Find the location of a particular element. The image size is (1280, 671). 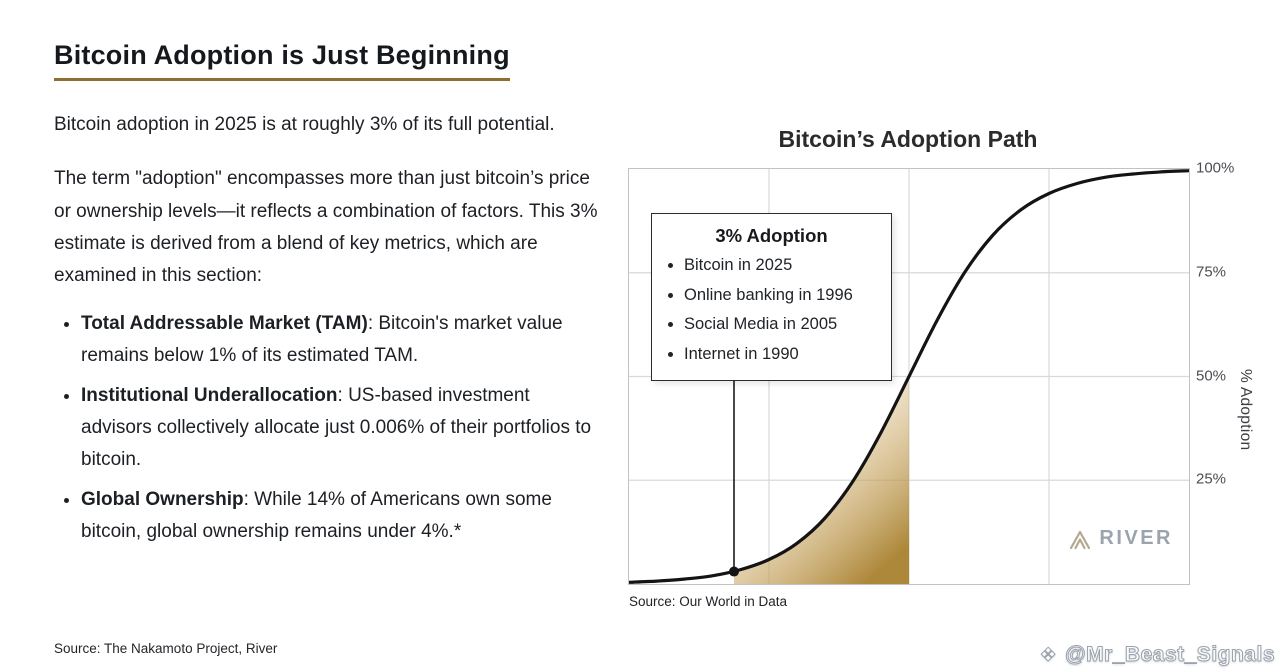

river-mountain-icon is located at coordinates (1080, 539).